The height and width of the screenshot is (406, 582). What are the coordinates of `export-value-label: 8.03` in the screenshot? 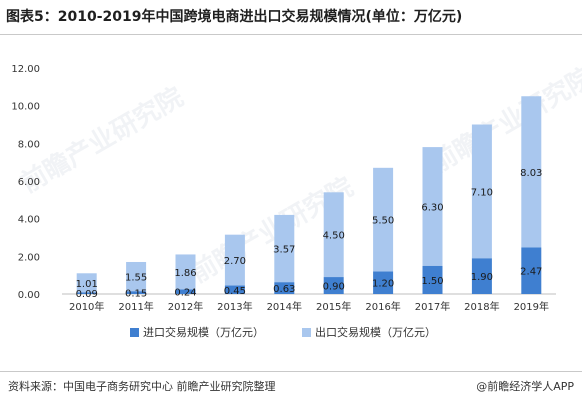 It's located at (531, 173).